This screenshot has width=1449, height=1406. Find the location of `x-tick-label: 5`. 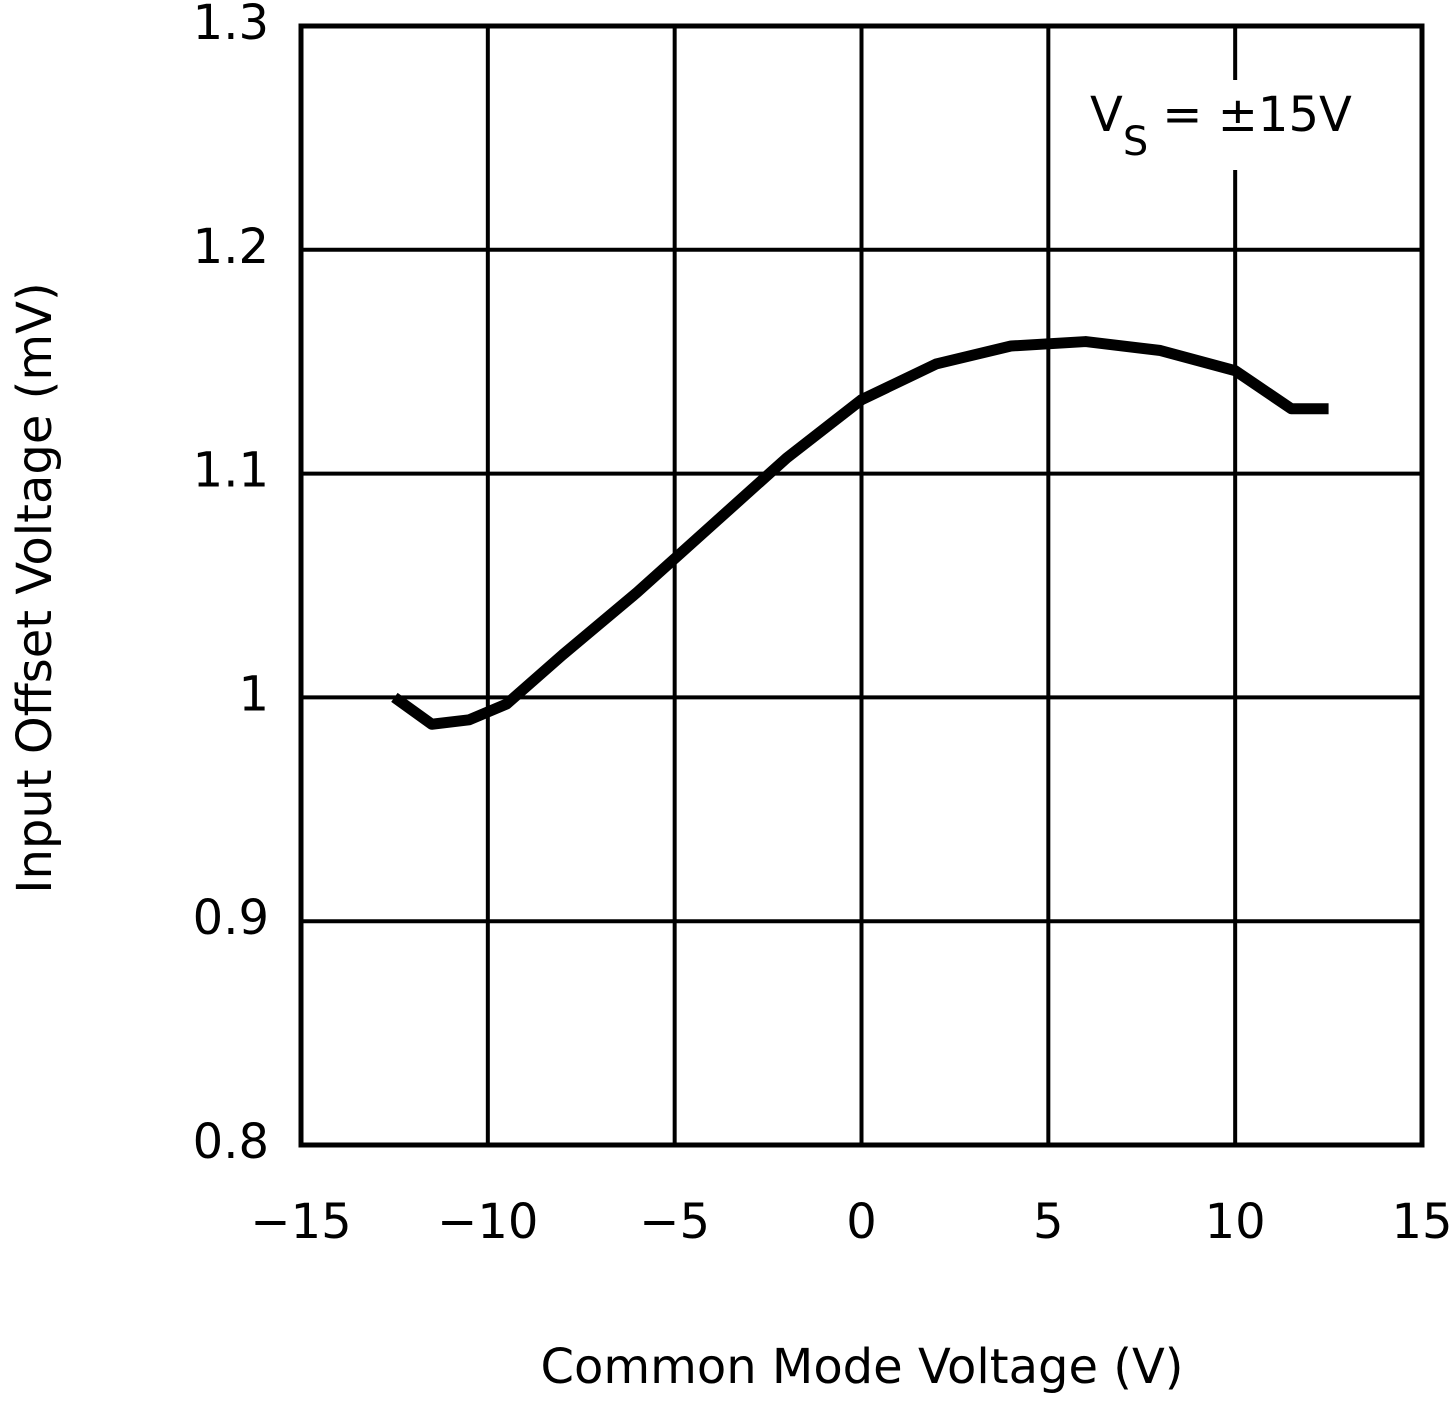

x-tick-label: 5 is located at coordinates (1048, 1222).